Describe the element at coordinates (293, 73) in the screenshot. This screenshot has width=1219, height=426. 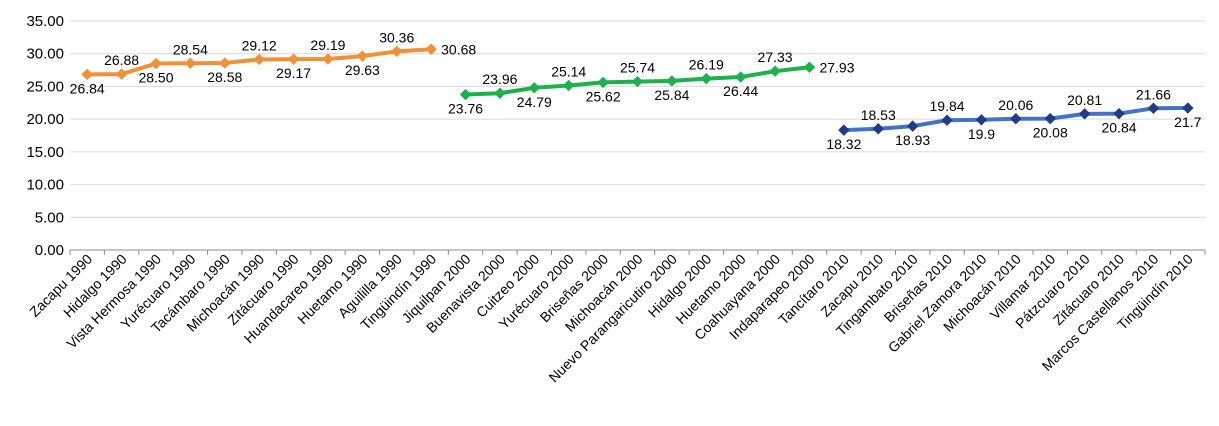
I see `data-label: 29.17` at that location.